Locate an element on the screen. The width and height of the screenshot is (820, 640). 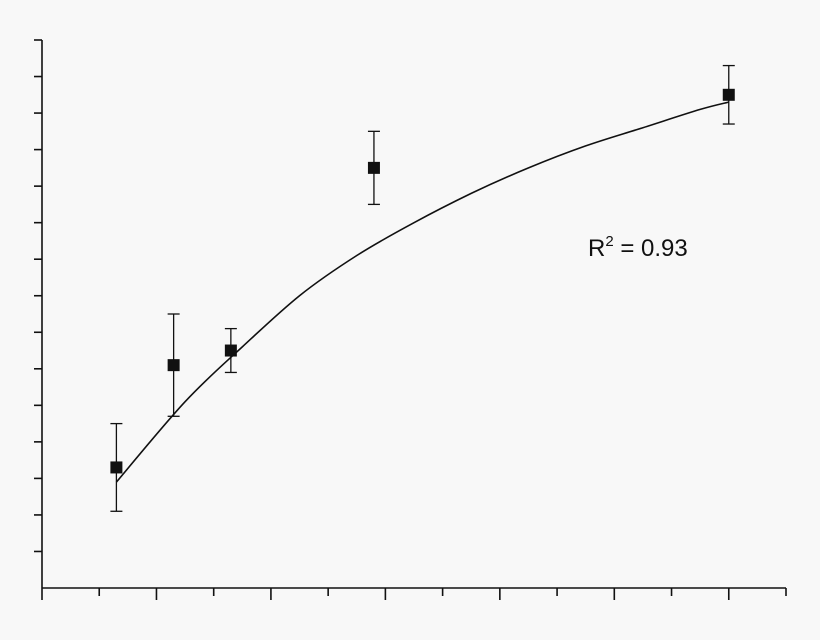
r-squared-annotation: R2 = 0.93 is located at coordinates (638, 247).